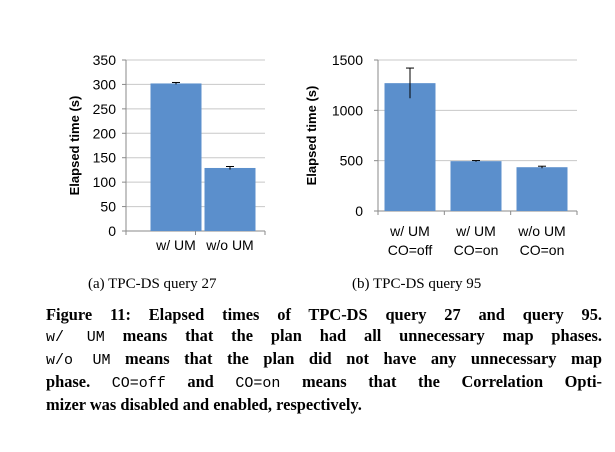  What do you see at coordinates (75, 337) in the screenshot?
I see `caption-code: w/ UM` at bounding box center [75, 337].